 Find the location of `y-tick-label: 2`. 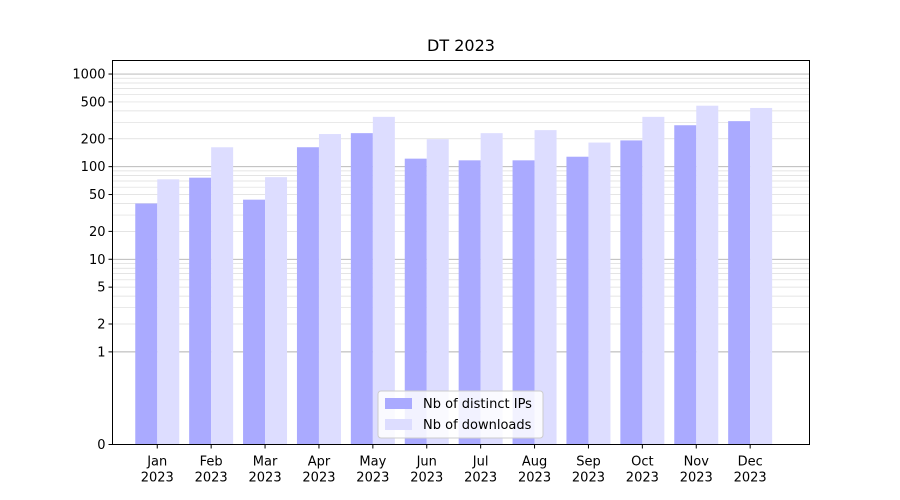

y-tick-label: 2 is located at coordinates (101, 325).